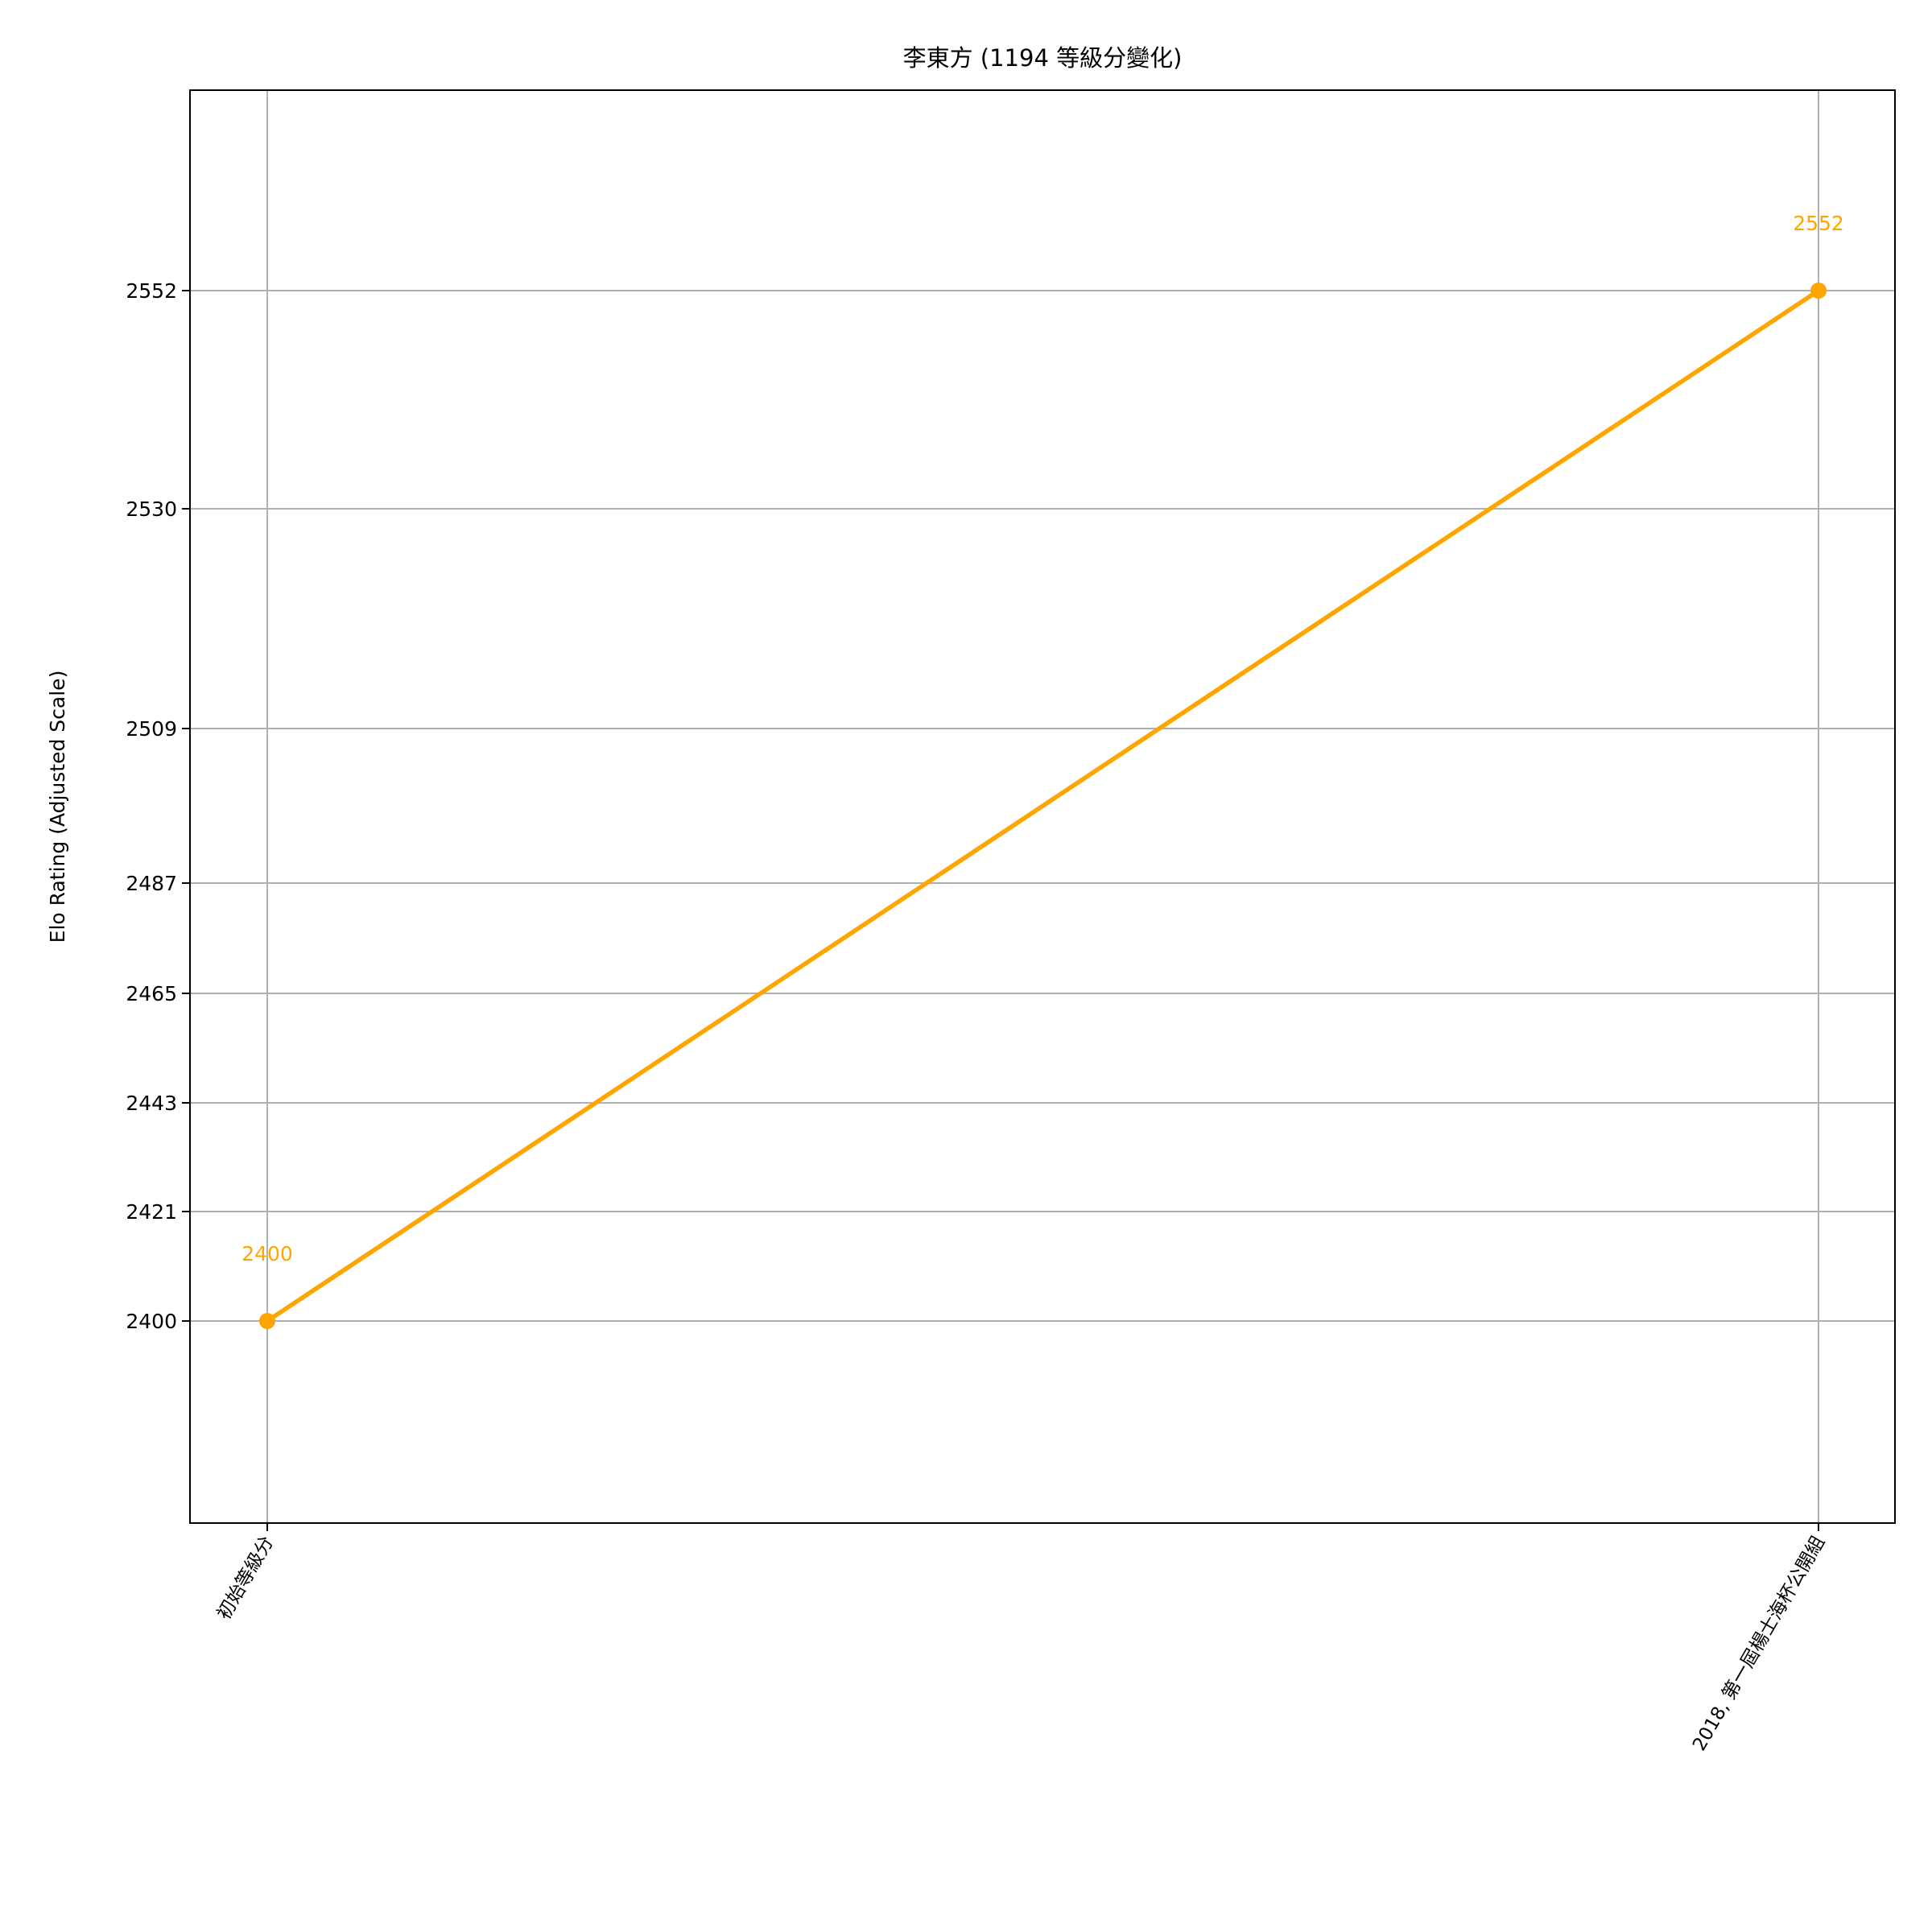 This screenshot has height=1932, width=1932. What do you see at coordinates (245, 1578) in the screenshot?
I see `x-tick-label: 初始等級分` at bounding box center [245, 1578].